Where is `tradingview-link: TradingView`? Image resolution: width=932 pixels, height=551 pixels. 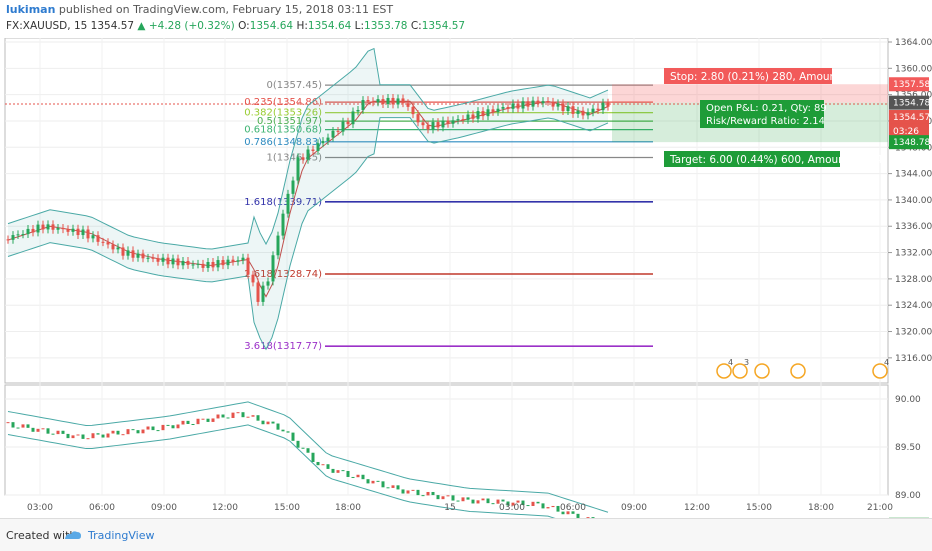
tradingview-link: TradingView is located at coordinates (121, 535).